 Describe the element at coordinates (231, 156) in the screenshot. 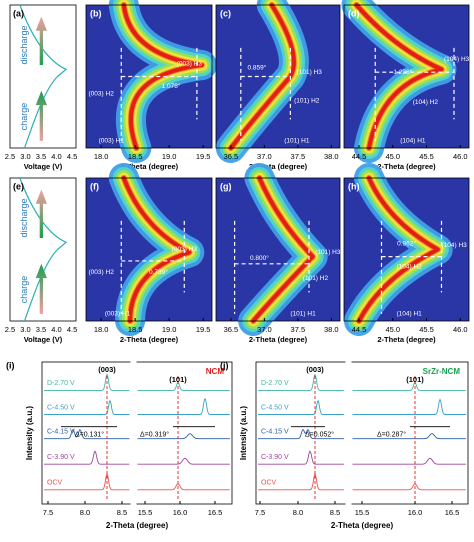

I see `x-tick-label: 36.5` at that location.